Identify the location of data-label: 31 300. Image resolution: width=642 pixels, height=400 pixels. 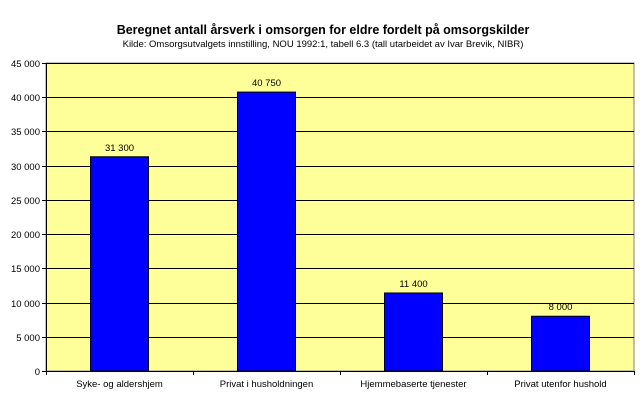
(119, 148).